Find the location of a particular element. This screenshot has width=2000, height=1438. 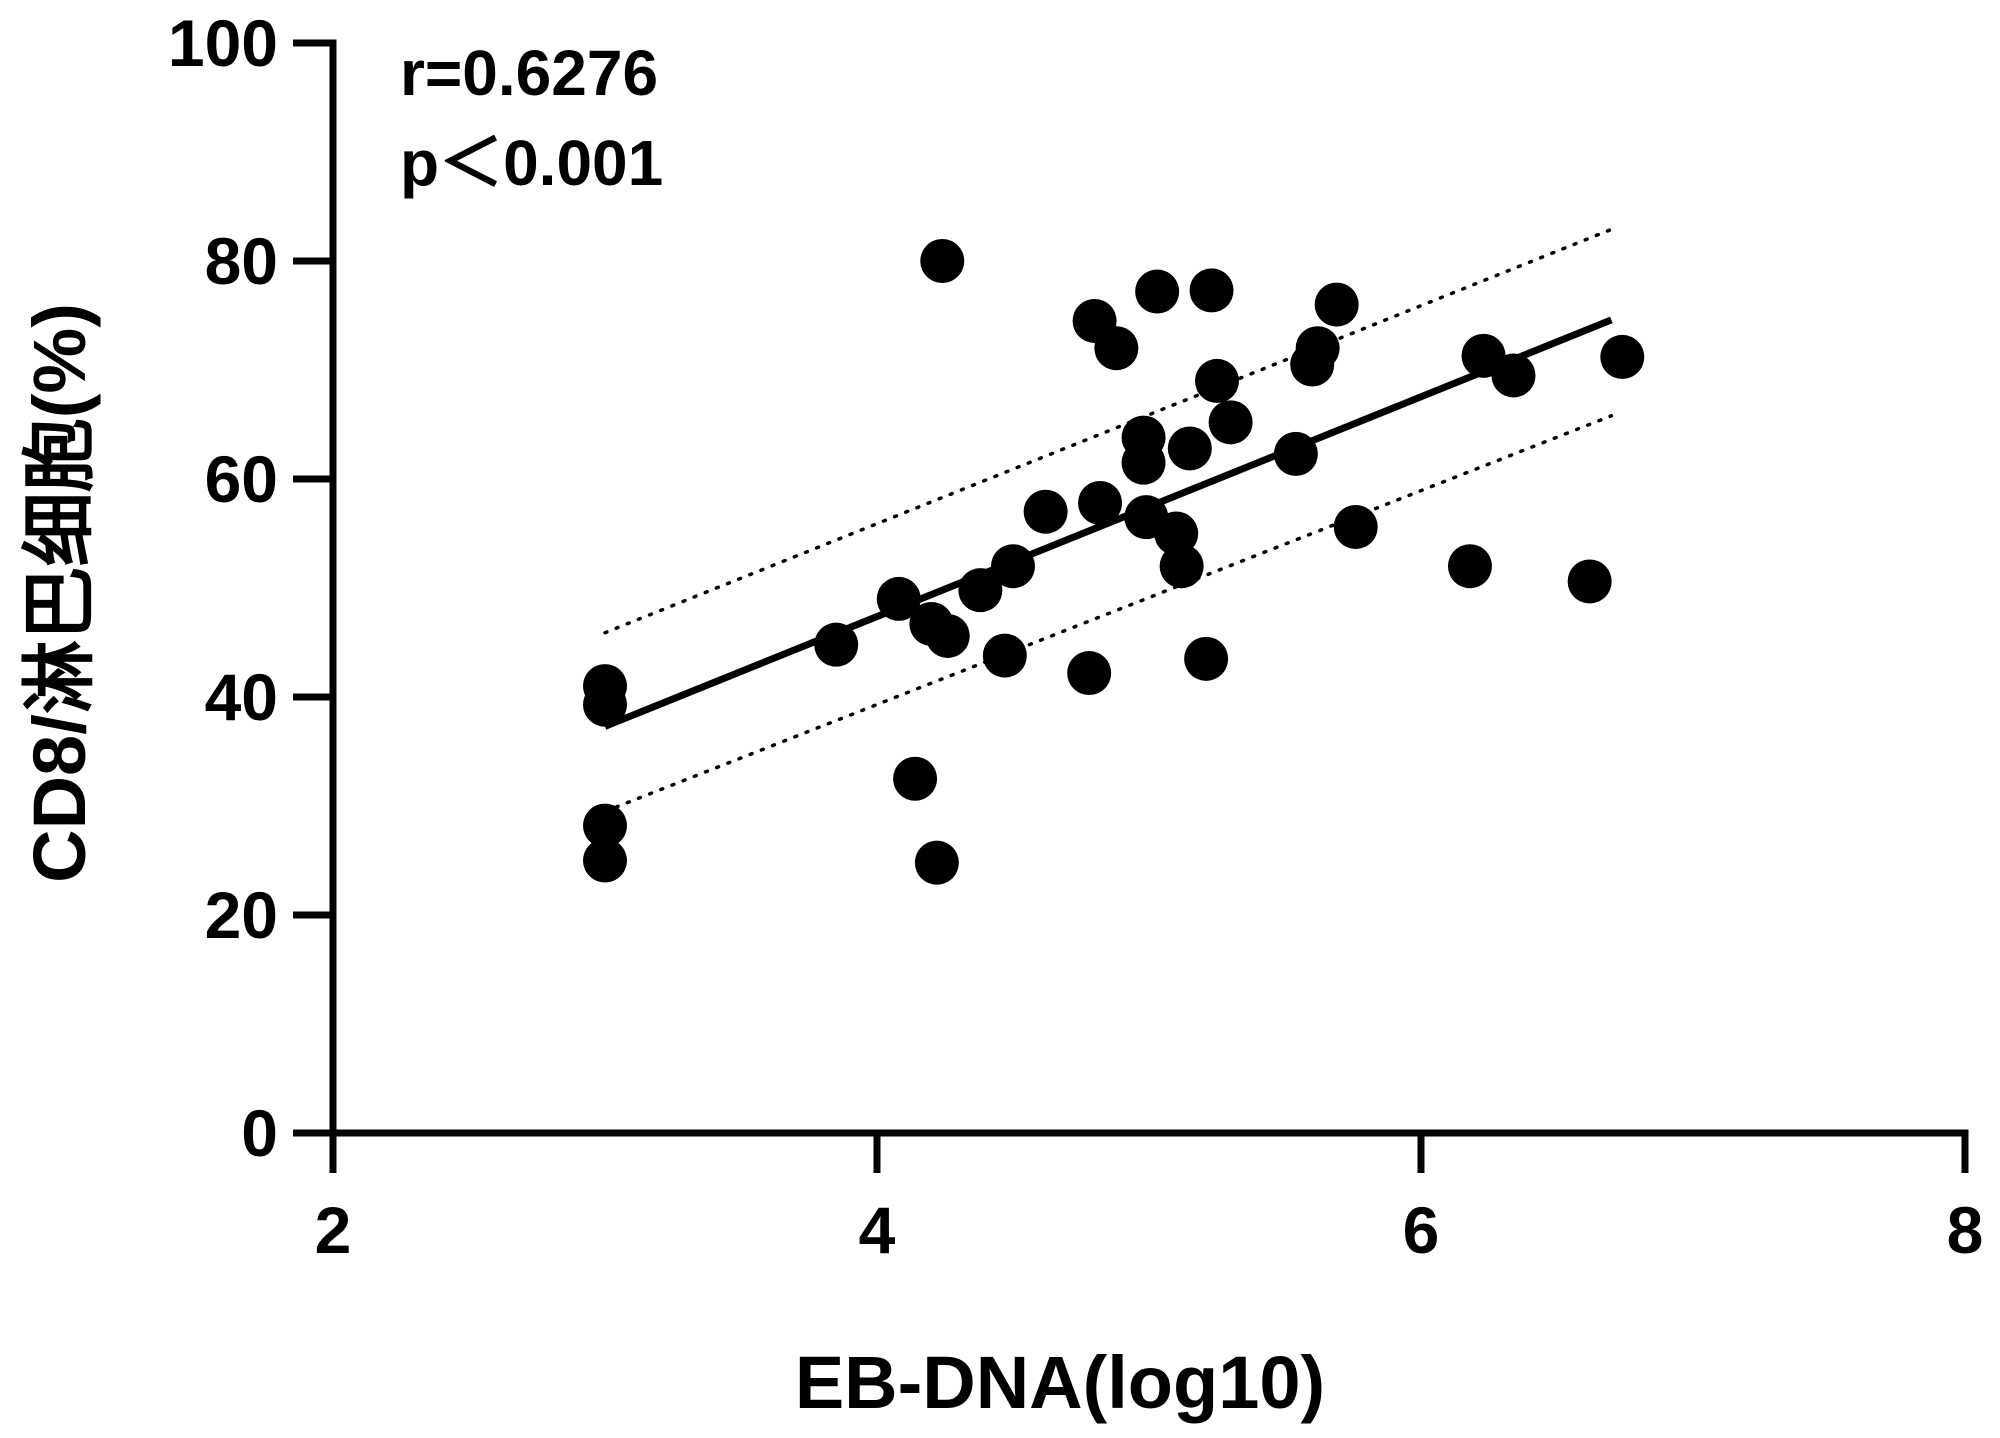

y-tick-label: 60 is located at coordinates (241, 479).